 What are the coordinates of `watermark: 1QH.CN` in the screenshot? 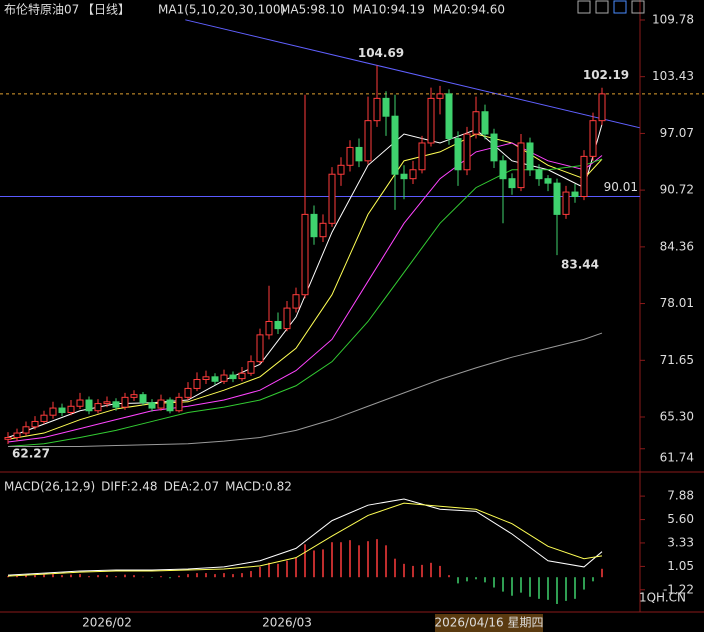 It's located at (662, 598).